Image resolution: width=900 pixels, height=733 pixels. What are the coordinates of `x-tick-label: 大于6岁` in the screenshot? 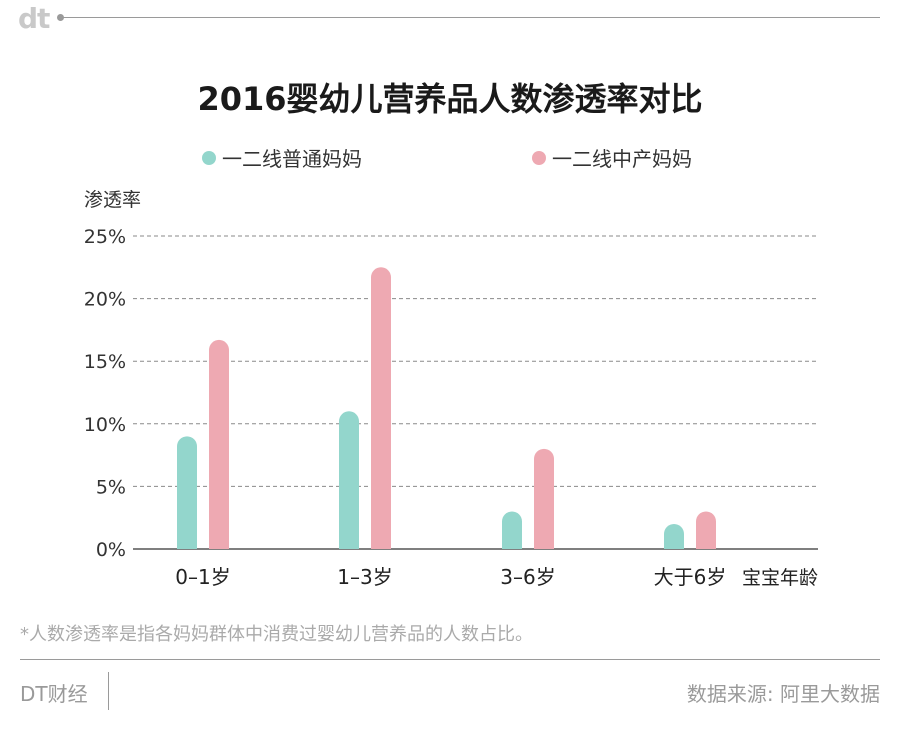 It's located at (690, 577).